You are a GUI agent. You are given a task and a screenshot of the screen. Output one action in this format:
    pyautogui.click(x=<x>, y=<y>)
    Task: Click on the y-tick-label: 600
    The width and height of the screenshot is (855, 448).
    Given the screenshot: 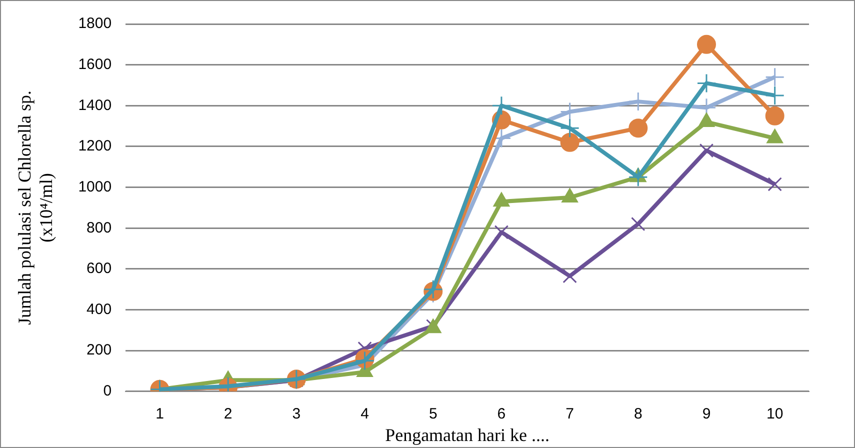 What is the action you would take?
    pyautogui.click(x=99, y=269)
    